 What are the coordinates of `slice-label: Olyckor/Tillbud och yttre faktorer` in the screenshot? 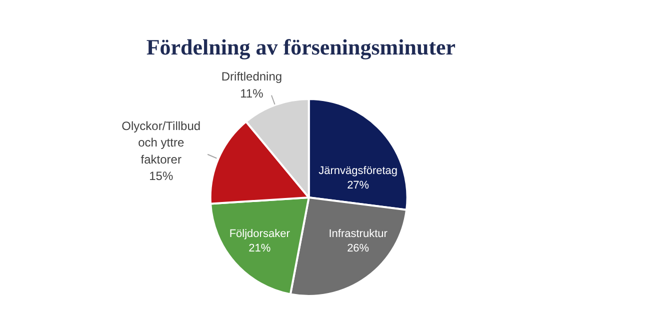 It's located at (161, 142).